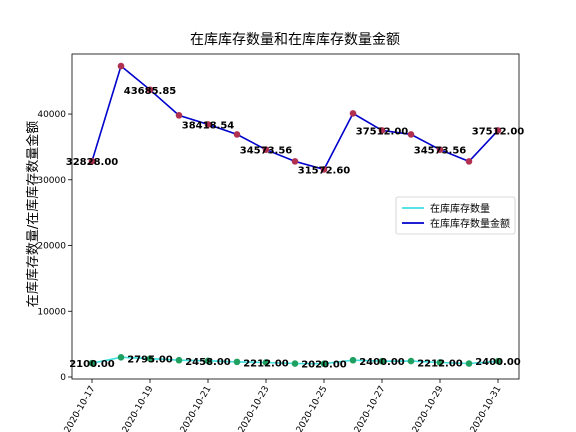  Describe the element at coordinates (486, 408) in the screenshot. I see `x-tick-label: 2020-10-31` at that location.